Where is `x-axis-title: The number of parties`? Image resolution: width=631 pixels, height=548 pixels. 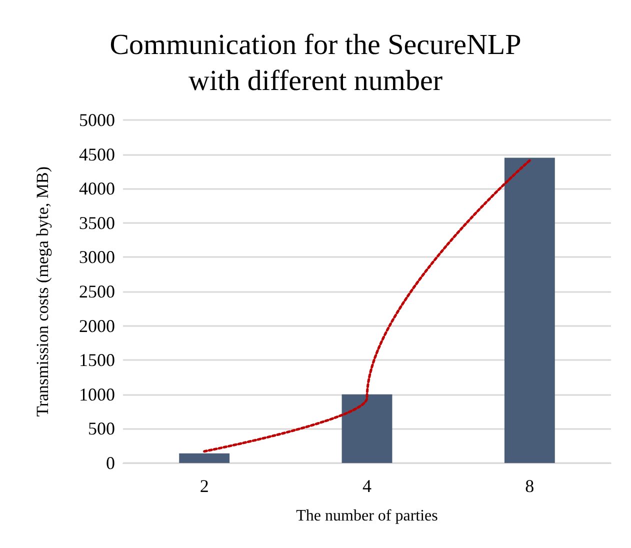
x-axis-title: The number of parties is located at coordinates (367, 516).